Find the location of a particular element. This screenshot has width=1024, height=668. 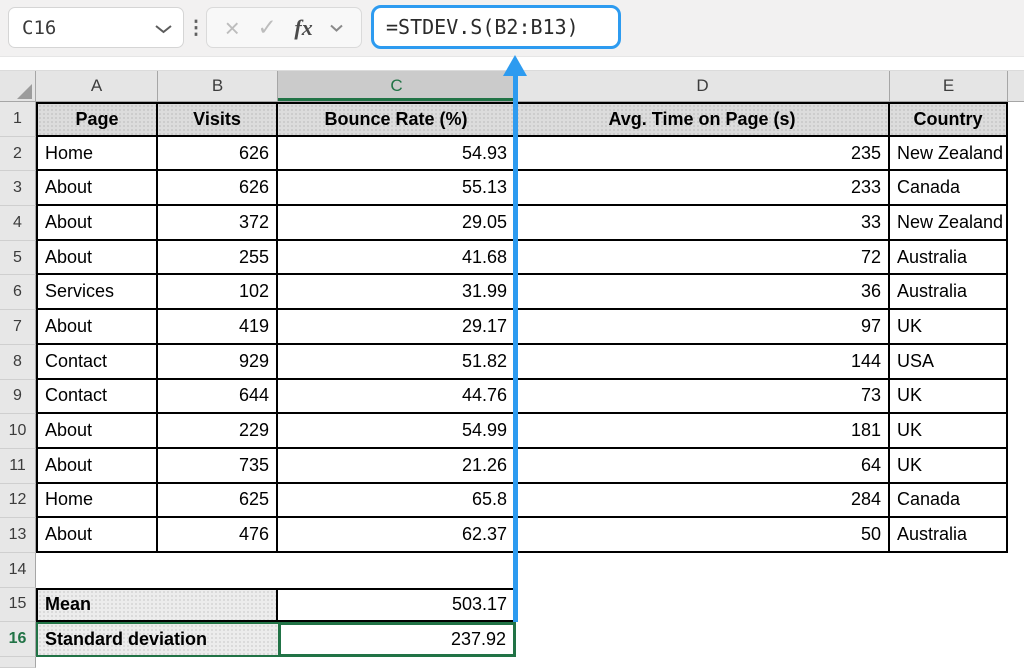

cell-B13: 476 is located at coordinates (218, 535).